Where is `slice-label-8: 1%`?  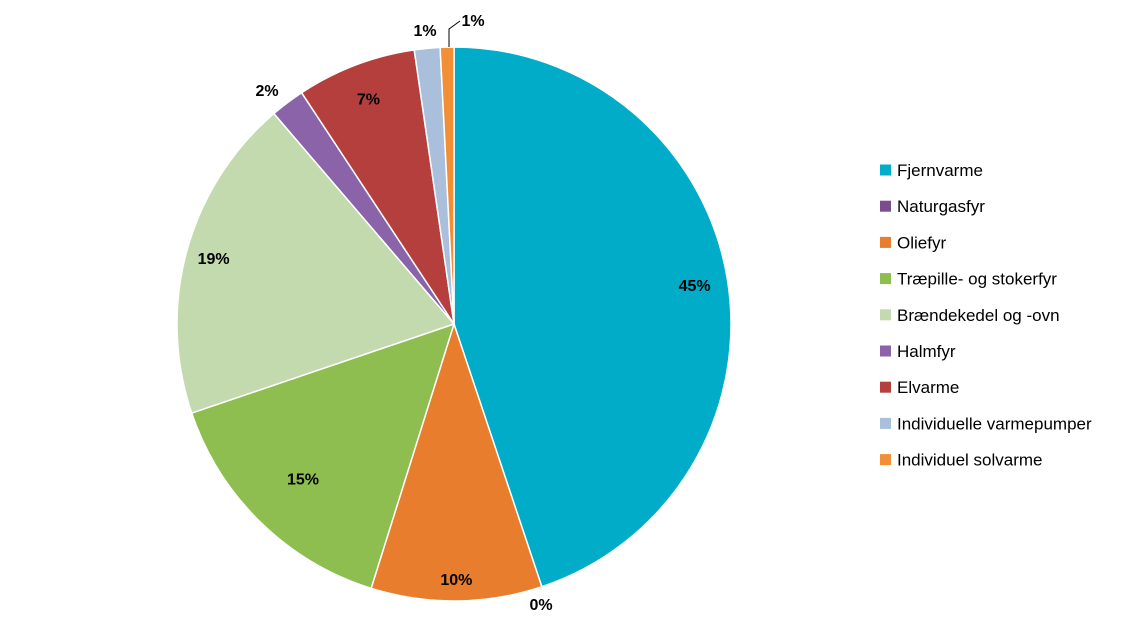
slice-label-8: 1% is located at coordinates (472, 21).